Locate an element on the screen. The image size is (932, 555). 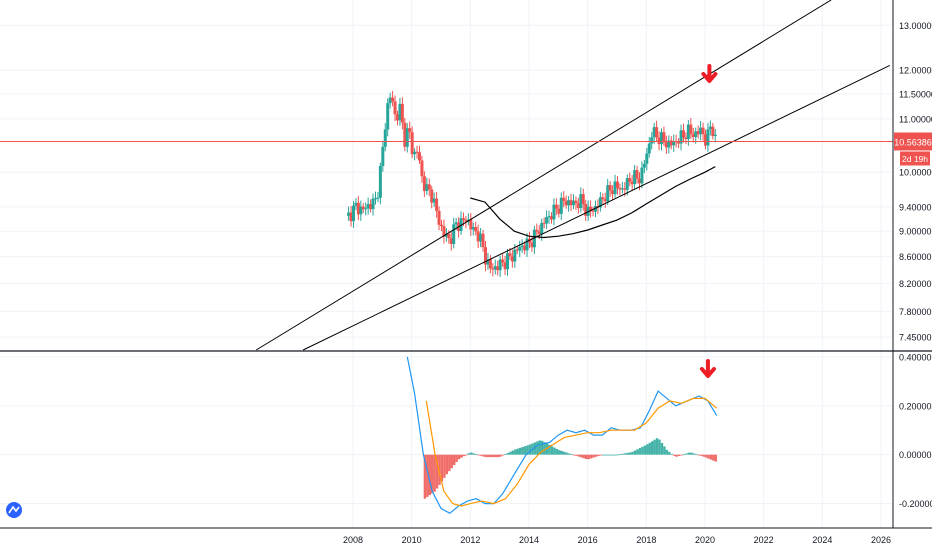
x-tick-label: 2010 is located at coordinates (412, 540).